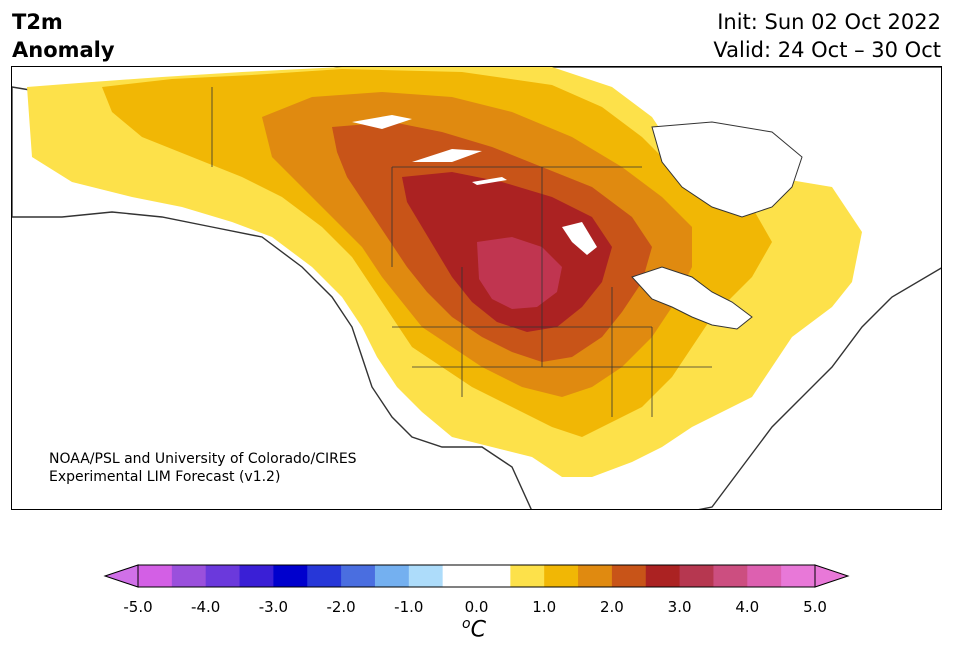 This screenshot has width=953, height=656. I want to click on colorbar-tick-label: 4.0, so click(747, 607).